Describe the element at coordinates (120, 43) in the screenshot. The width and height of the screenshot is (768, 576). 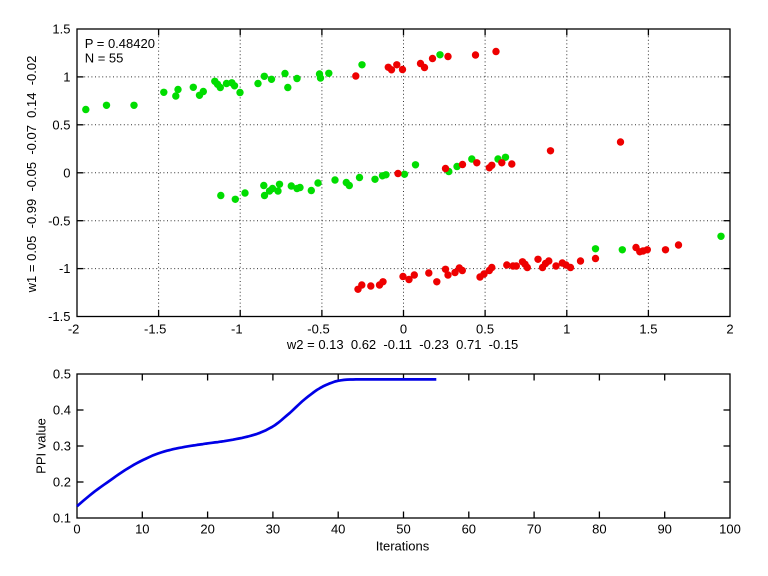
I see `svg-text: P = 0.48420` at that location.